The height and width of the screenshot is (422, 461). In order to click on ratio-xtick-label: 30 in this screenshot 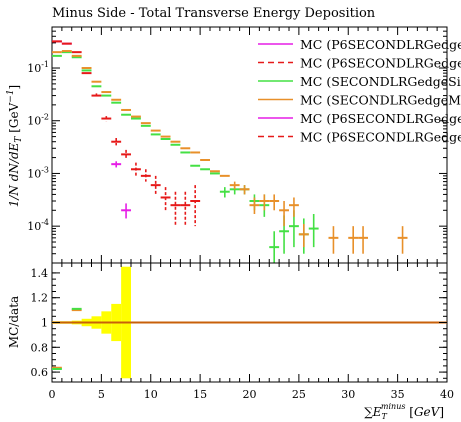, I will do `click(348, 394)`.